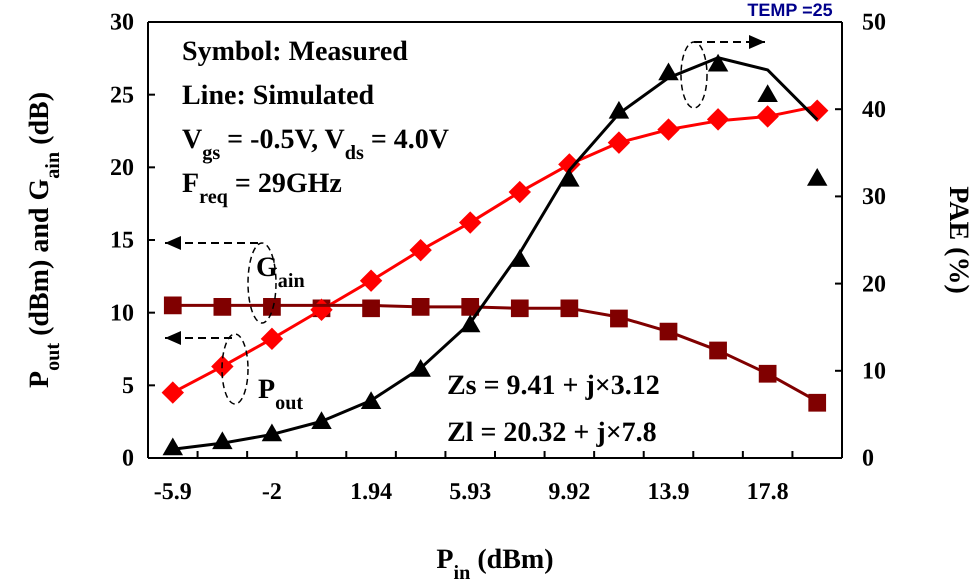 The height and width of the screenshot is (586, 978). I want to click on annotation: Zl = 20.32 + j×7.8, so click(552, 432).